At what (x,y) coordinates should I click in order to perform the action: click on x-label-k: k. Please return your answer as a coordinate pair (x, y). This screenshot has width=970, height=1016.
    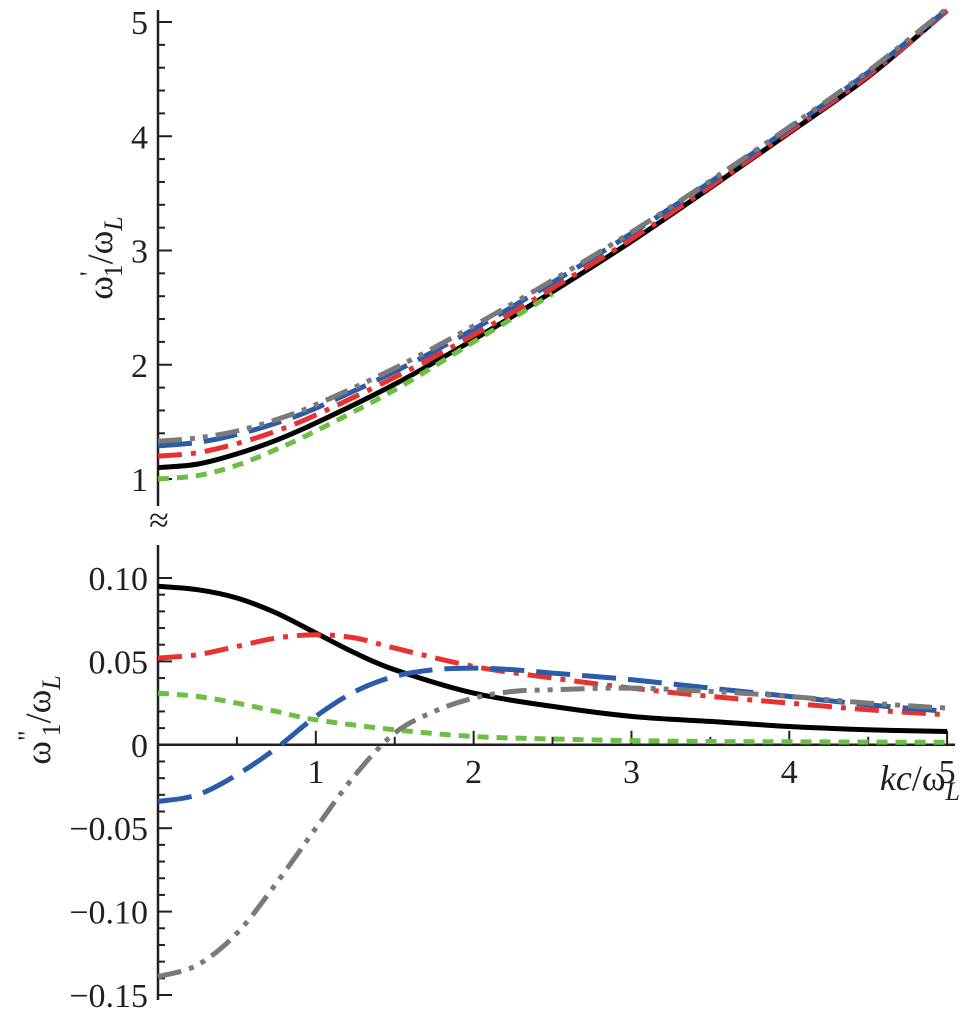
    Looking at the image, I should click on (888, 778).